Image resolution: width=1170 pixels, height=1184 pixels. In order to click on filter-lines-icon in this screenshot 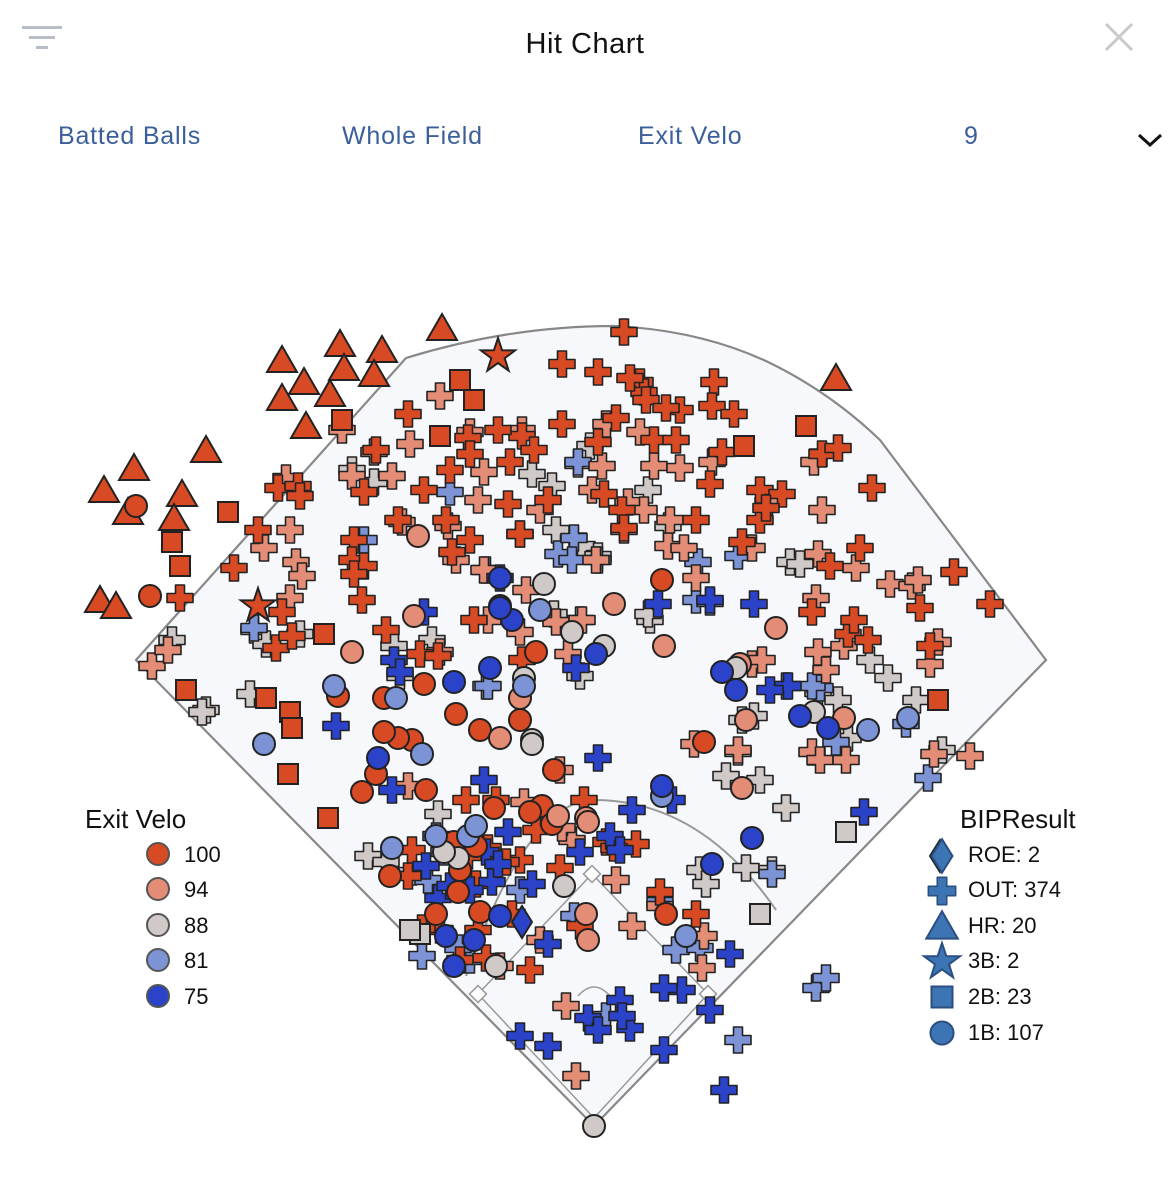, I will do `click(43, 36)`.